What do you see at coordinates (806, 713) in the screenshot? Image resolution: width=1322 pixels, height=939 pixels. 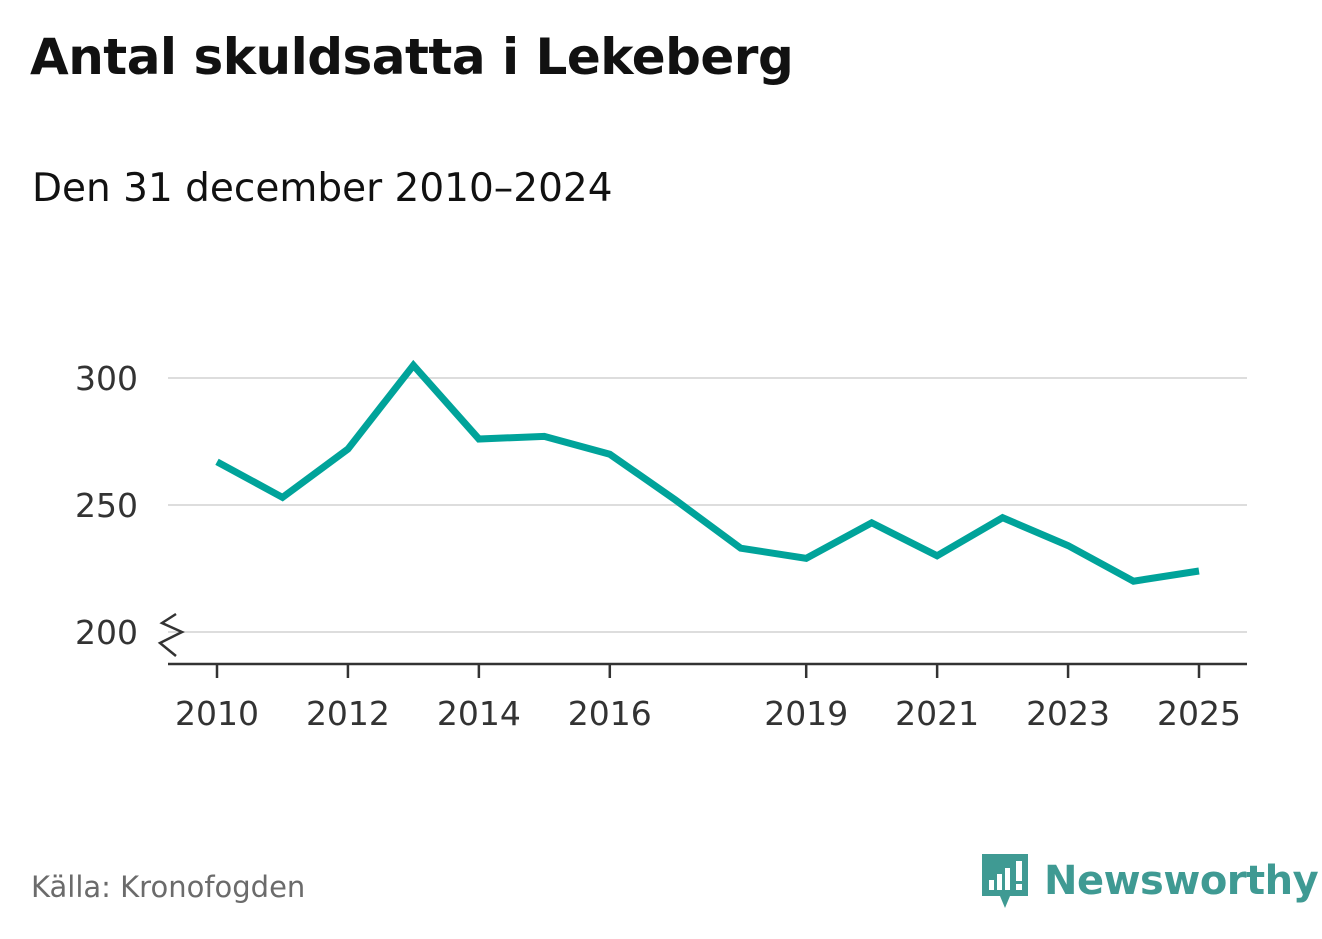 I see `x-tick-label-2019: 2019` at bounding box center [806, 713].